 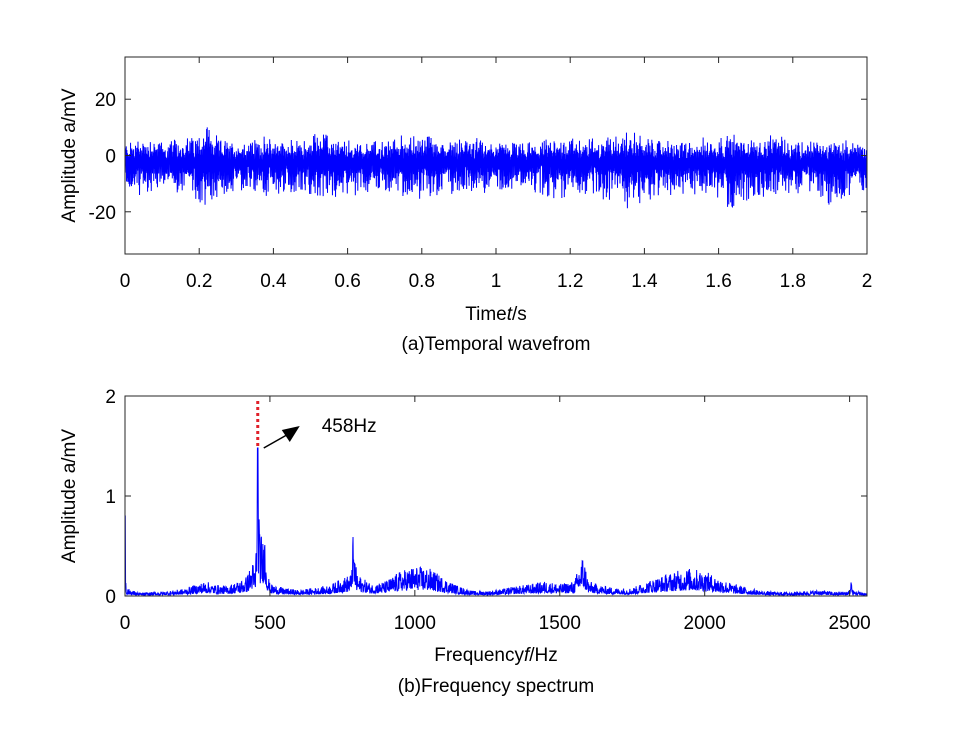 What do you see at coordinates (849, 623) in the screenshot?
I see `x-tick-label: 2500` at bounding box center [849, 623].